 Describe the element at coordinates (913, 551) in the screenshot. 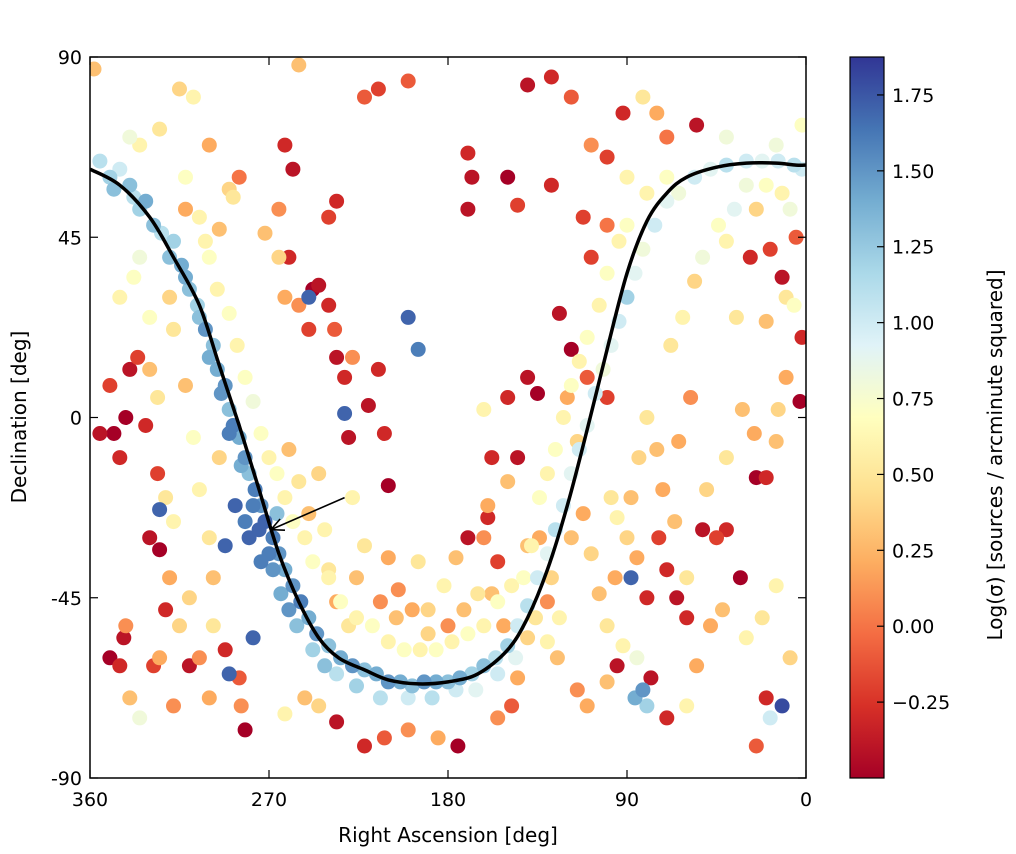

I see `colorbar-tick-label: 0.25` at that location.